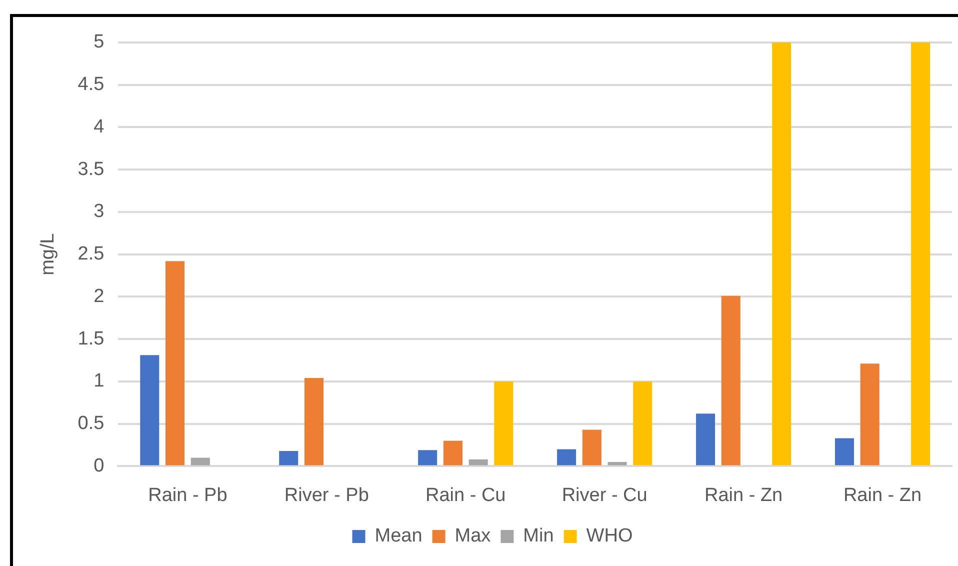  I want to click on x-tick-label: Rain - Pb, so click(188, 495).